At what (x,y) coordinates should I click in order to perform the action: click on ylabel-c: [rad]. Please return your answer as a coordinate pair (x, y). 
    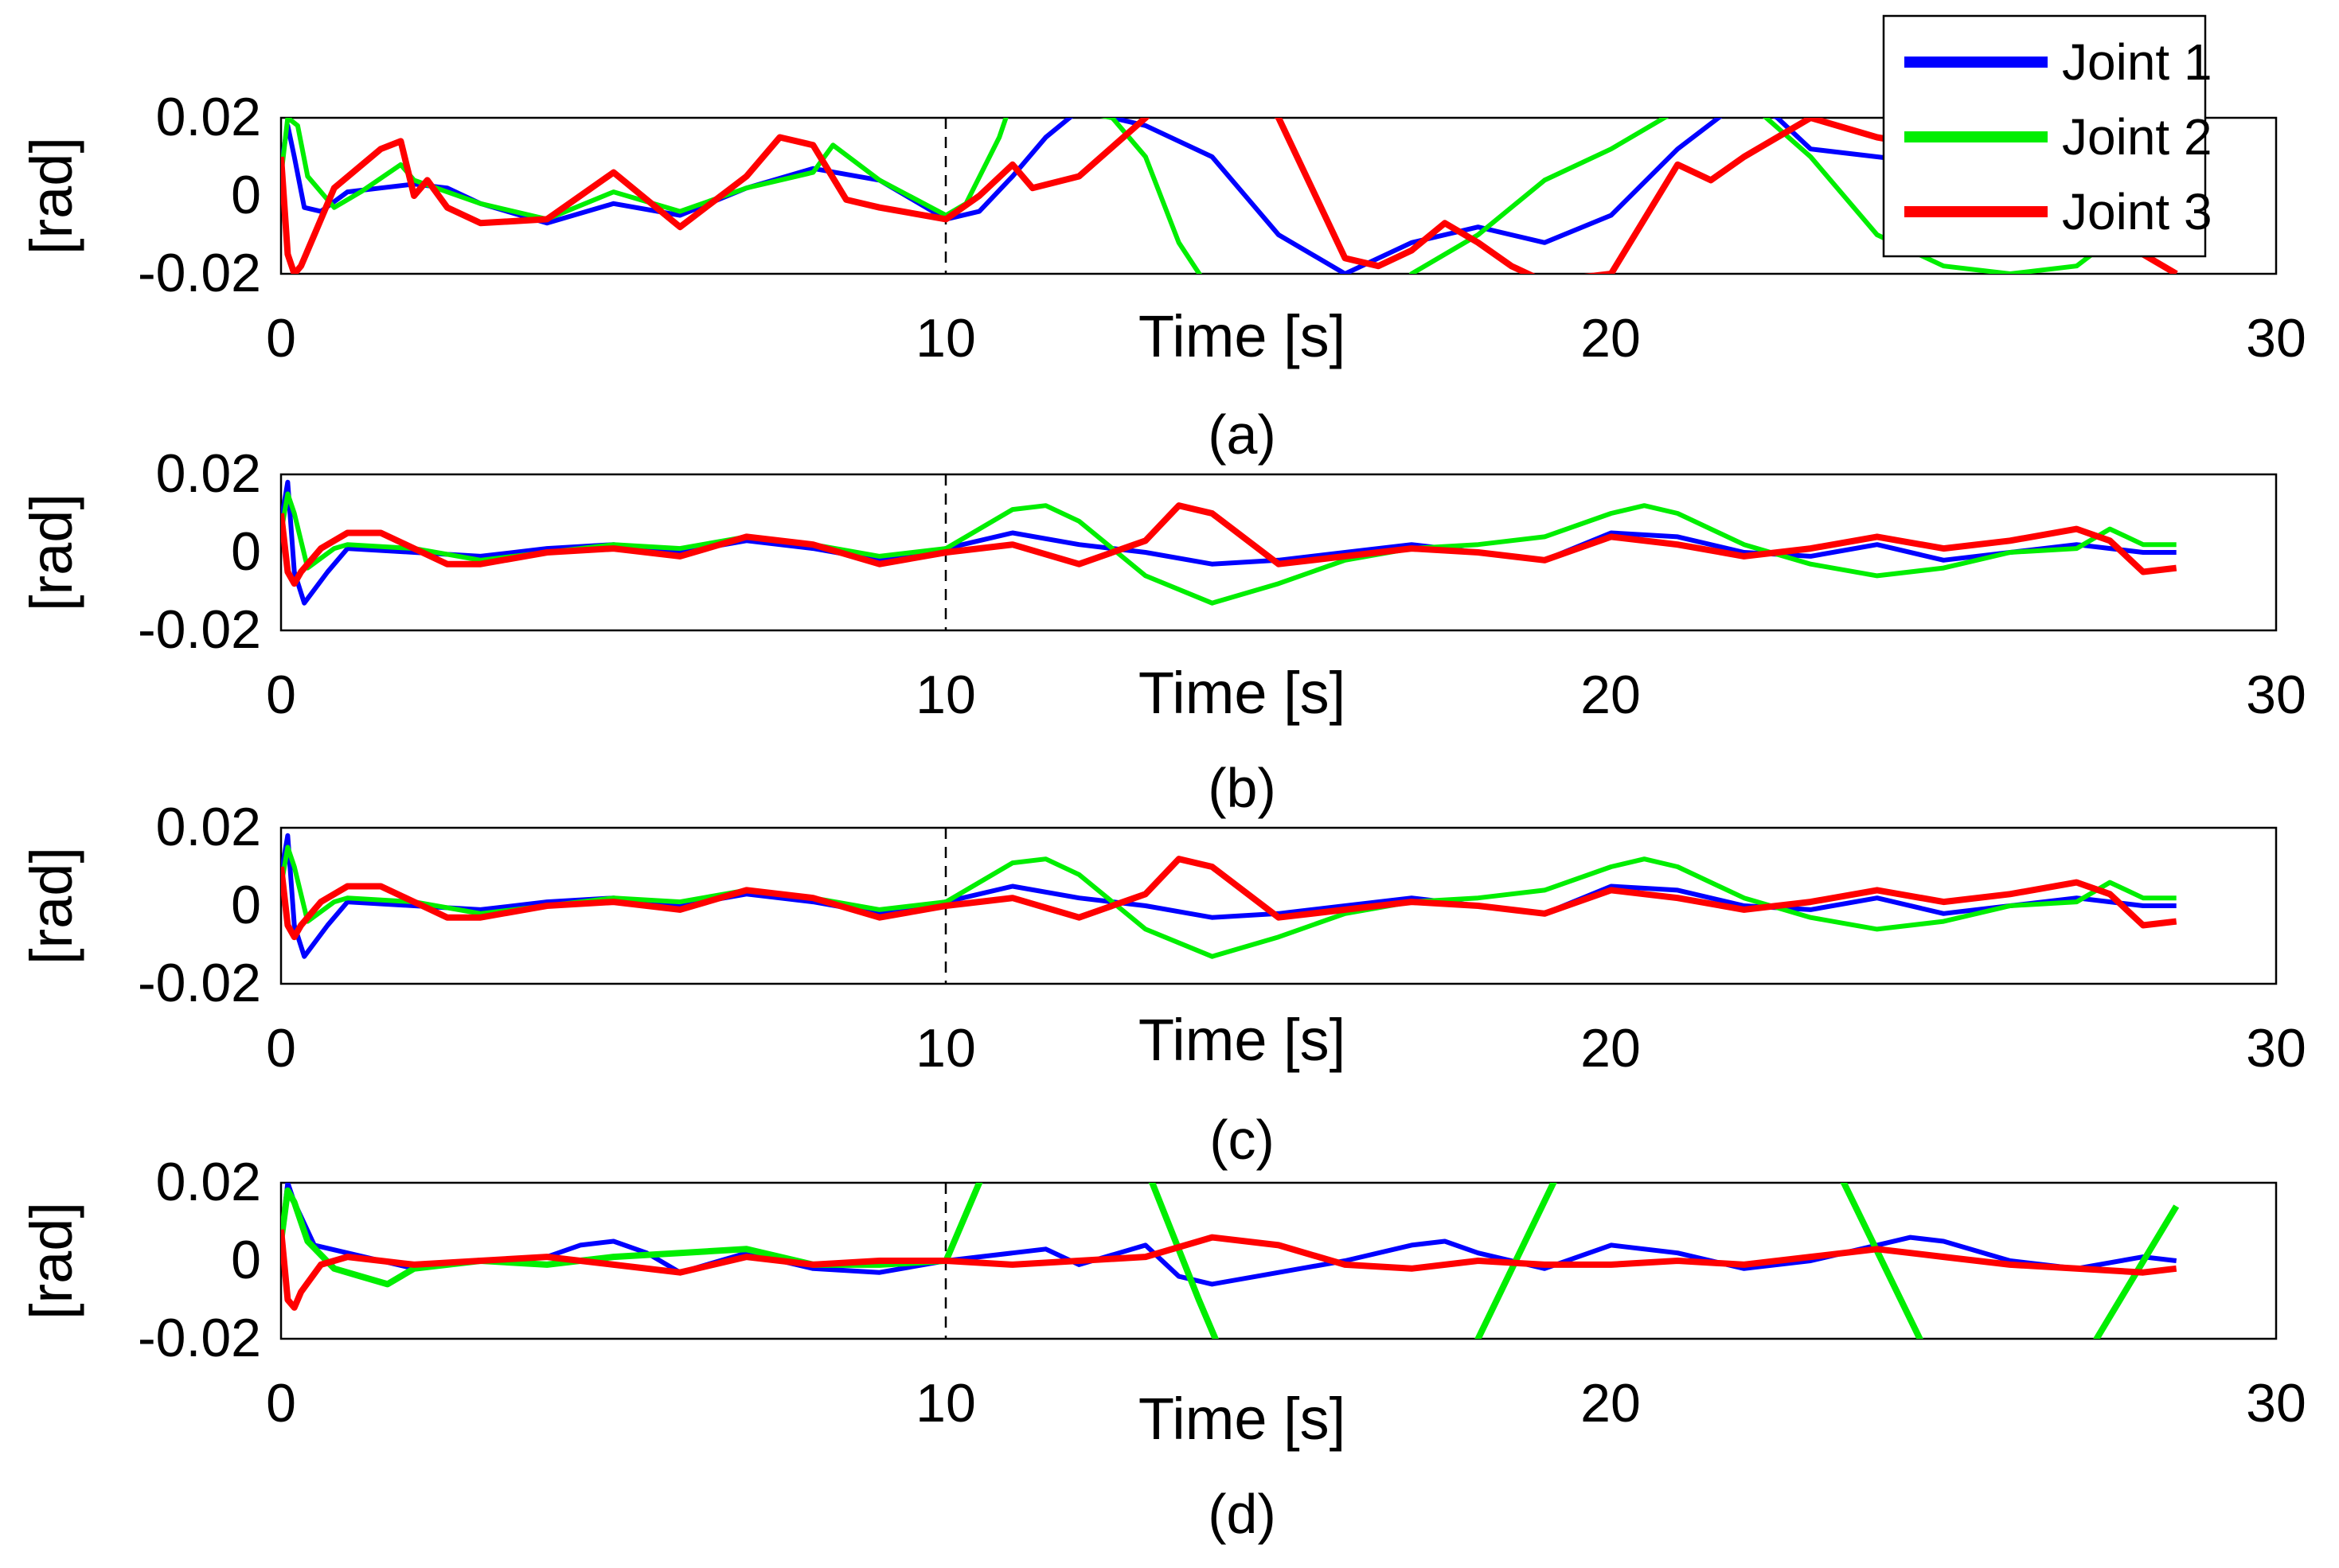
    Looking at the image, I should click on (51, 906).